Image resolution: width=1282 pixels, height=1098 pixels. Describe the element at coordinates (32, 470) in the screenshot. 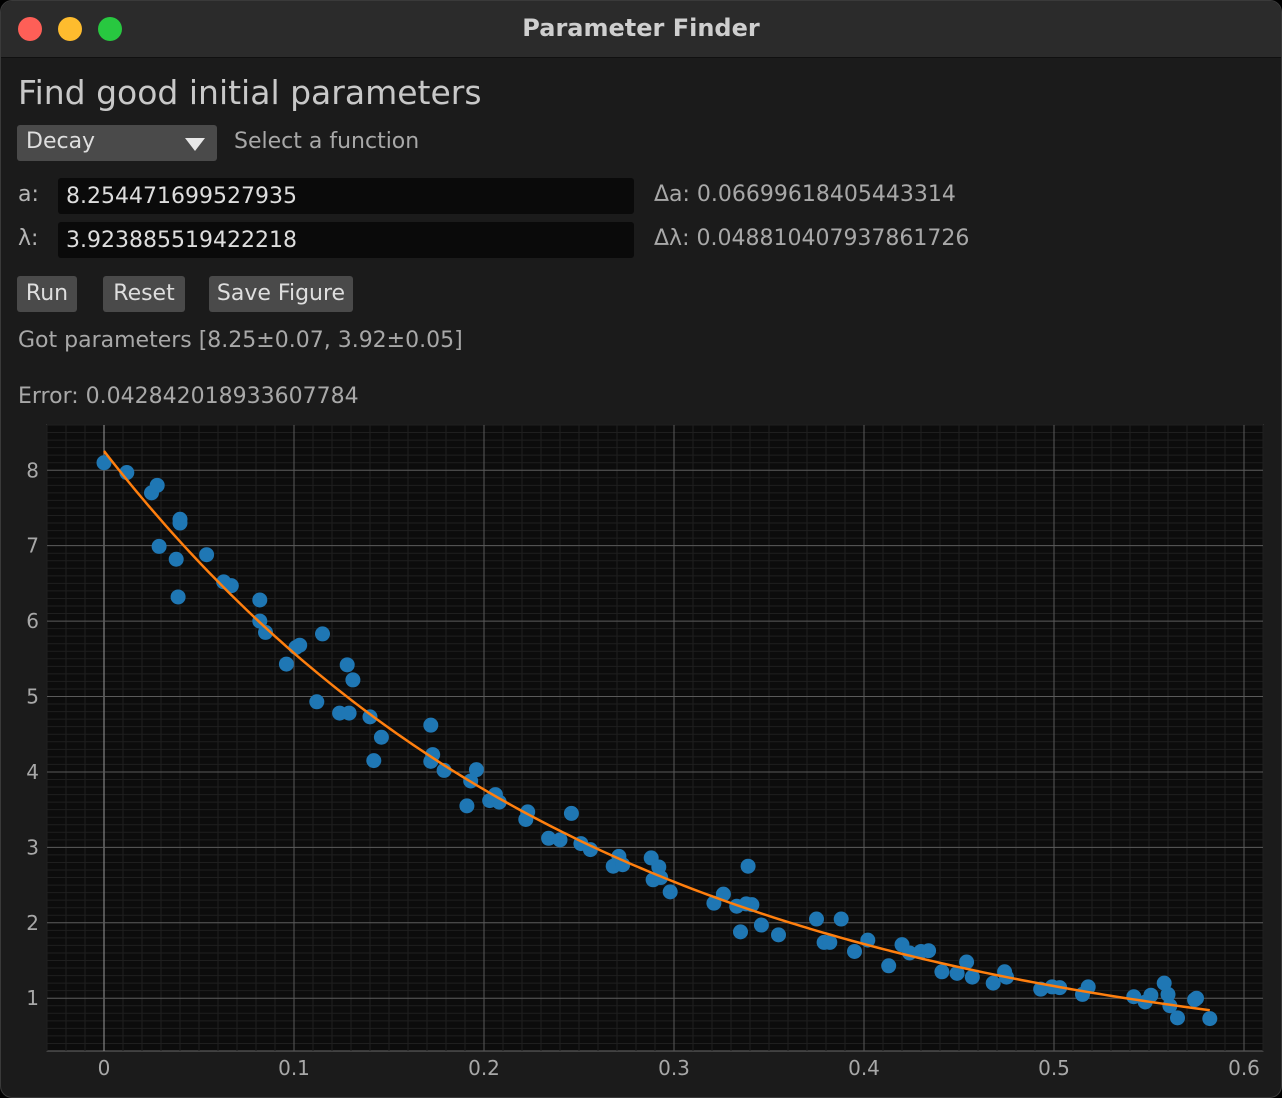

I see `y-tick-label: 8` at that location.